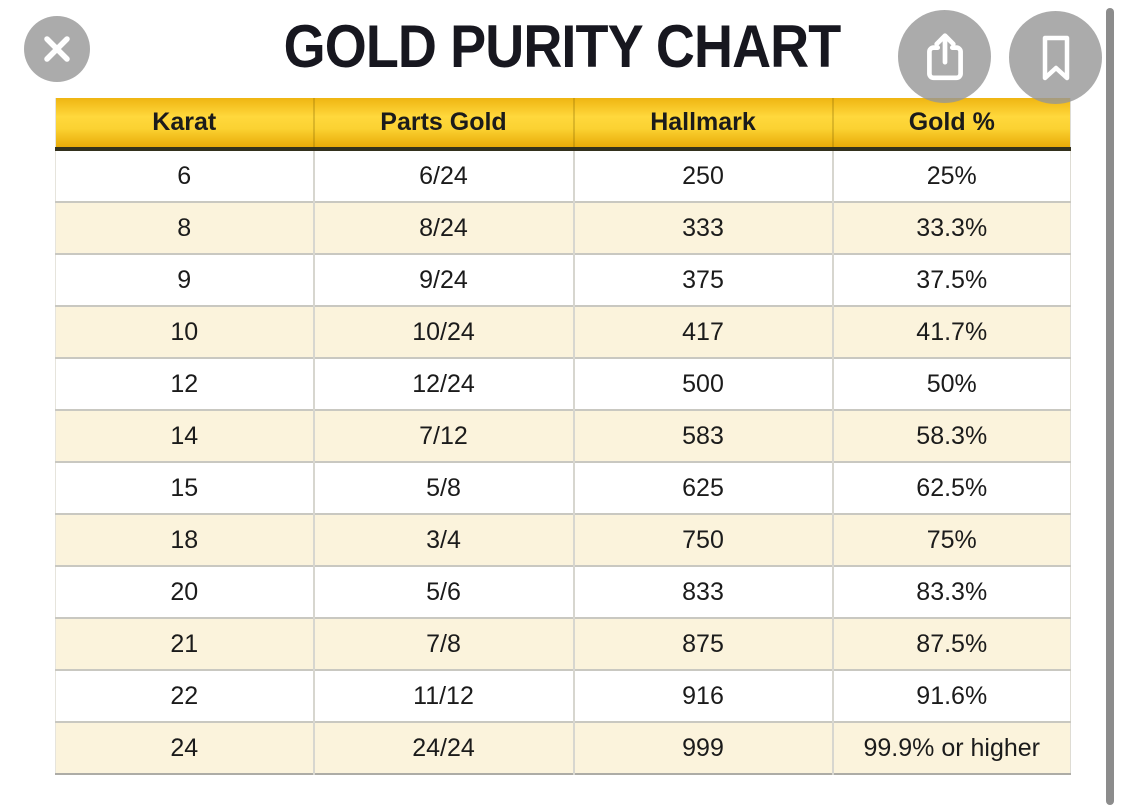 The height and width of the screenshot is (805, 1124). I want to click on table-row: 12 12/24 500 50%, so click(563, 383).